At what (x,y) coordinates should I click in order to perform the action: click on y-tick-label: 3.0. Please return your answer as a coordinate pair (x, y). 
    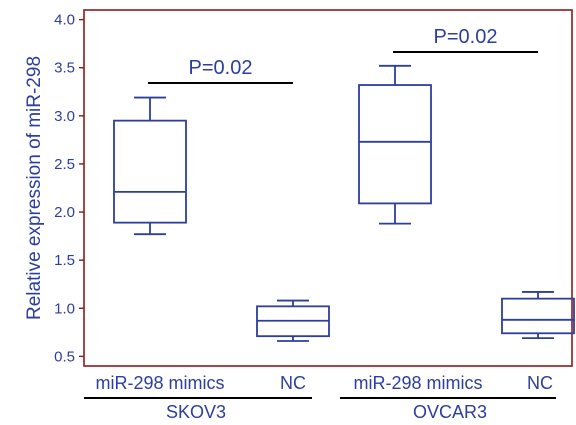
    Looking at the image, I should click on (64, 116).